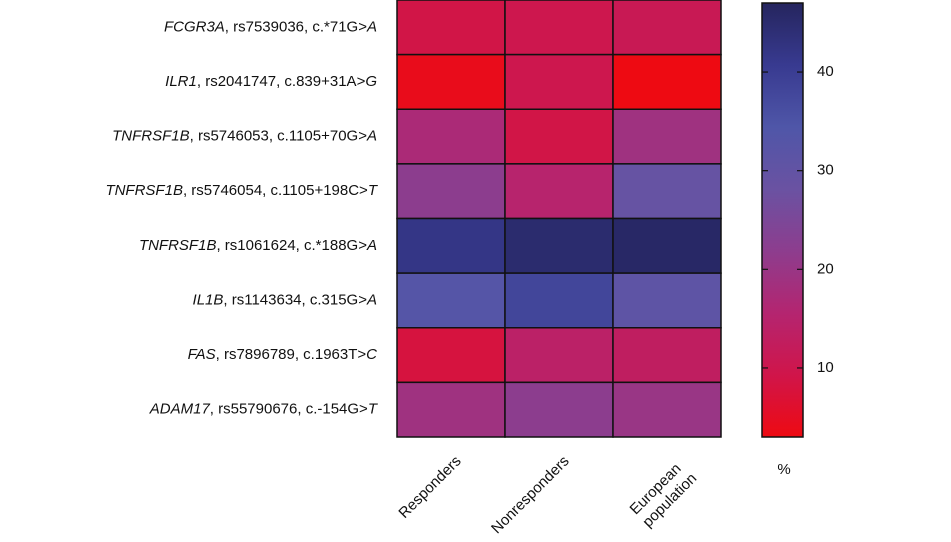 The image size is (951, 542). I want to click on colorbar-tick-label: 40, so click(825, 71).